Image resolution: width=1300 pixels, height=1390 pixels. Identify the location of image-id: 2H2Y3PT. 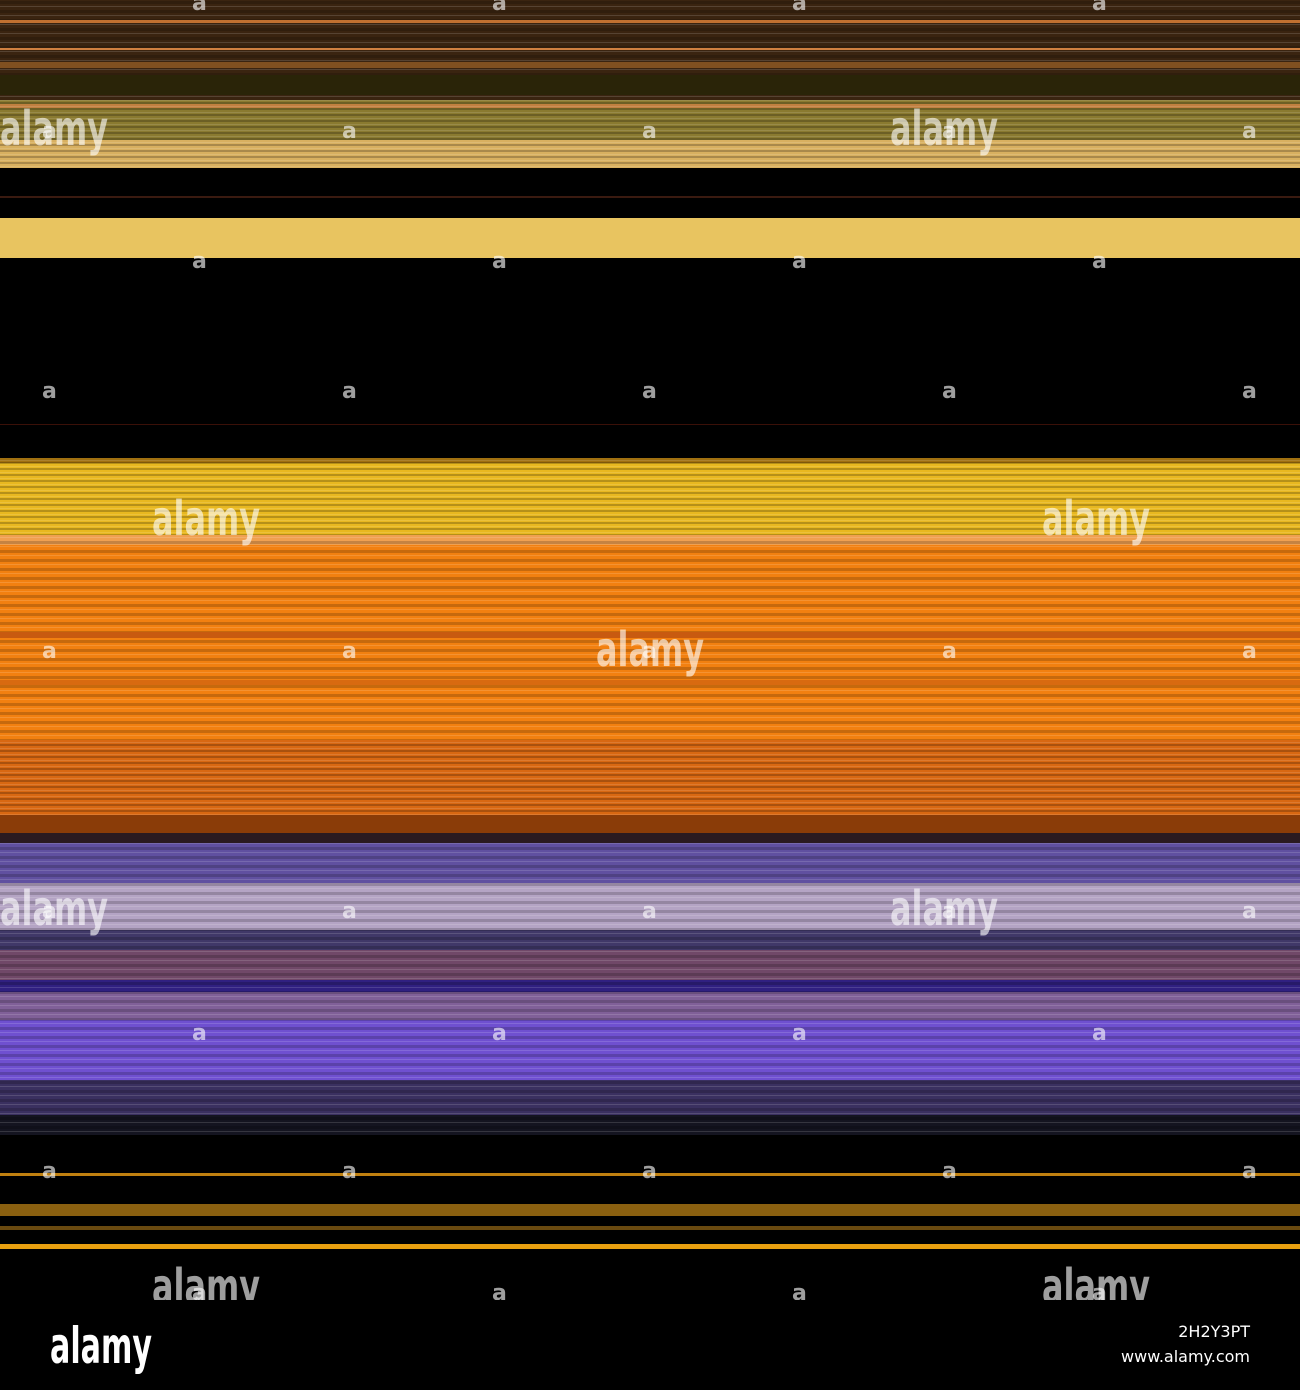
(1214, 1331).